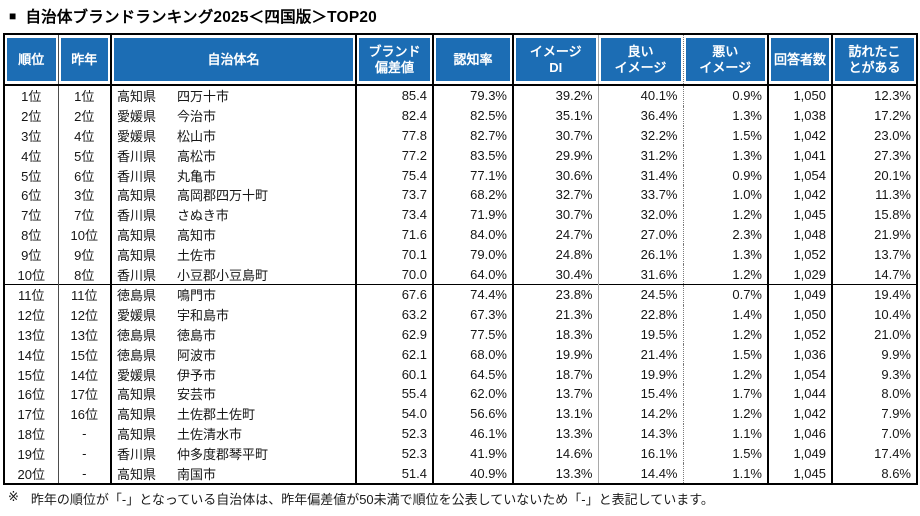  Describe the element at coordinates (31, 234) in the screenshot. I see `rank-cell: 8位` at that location.